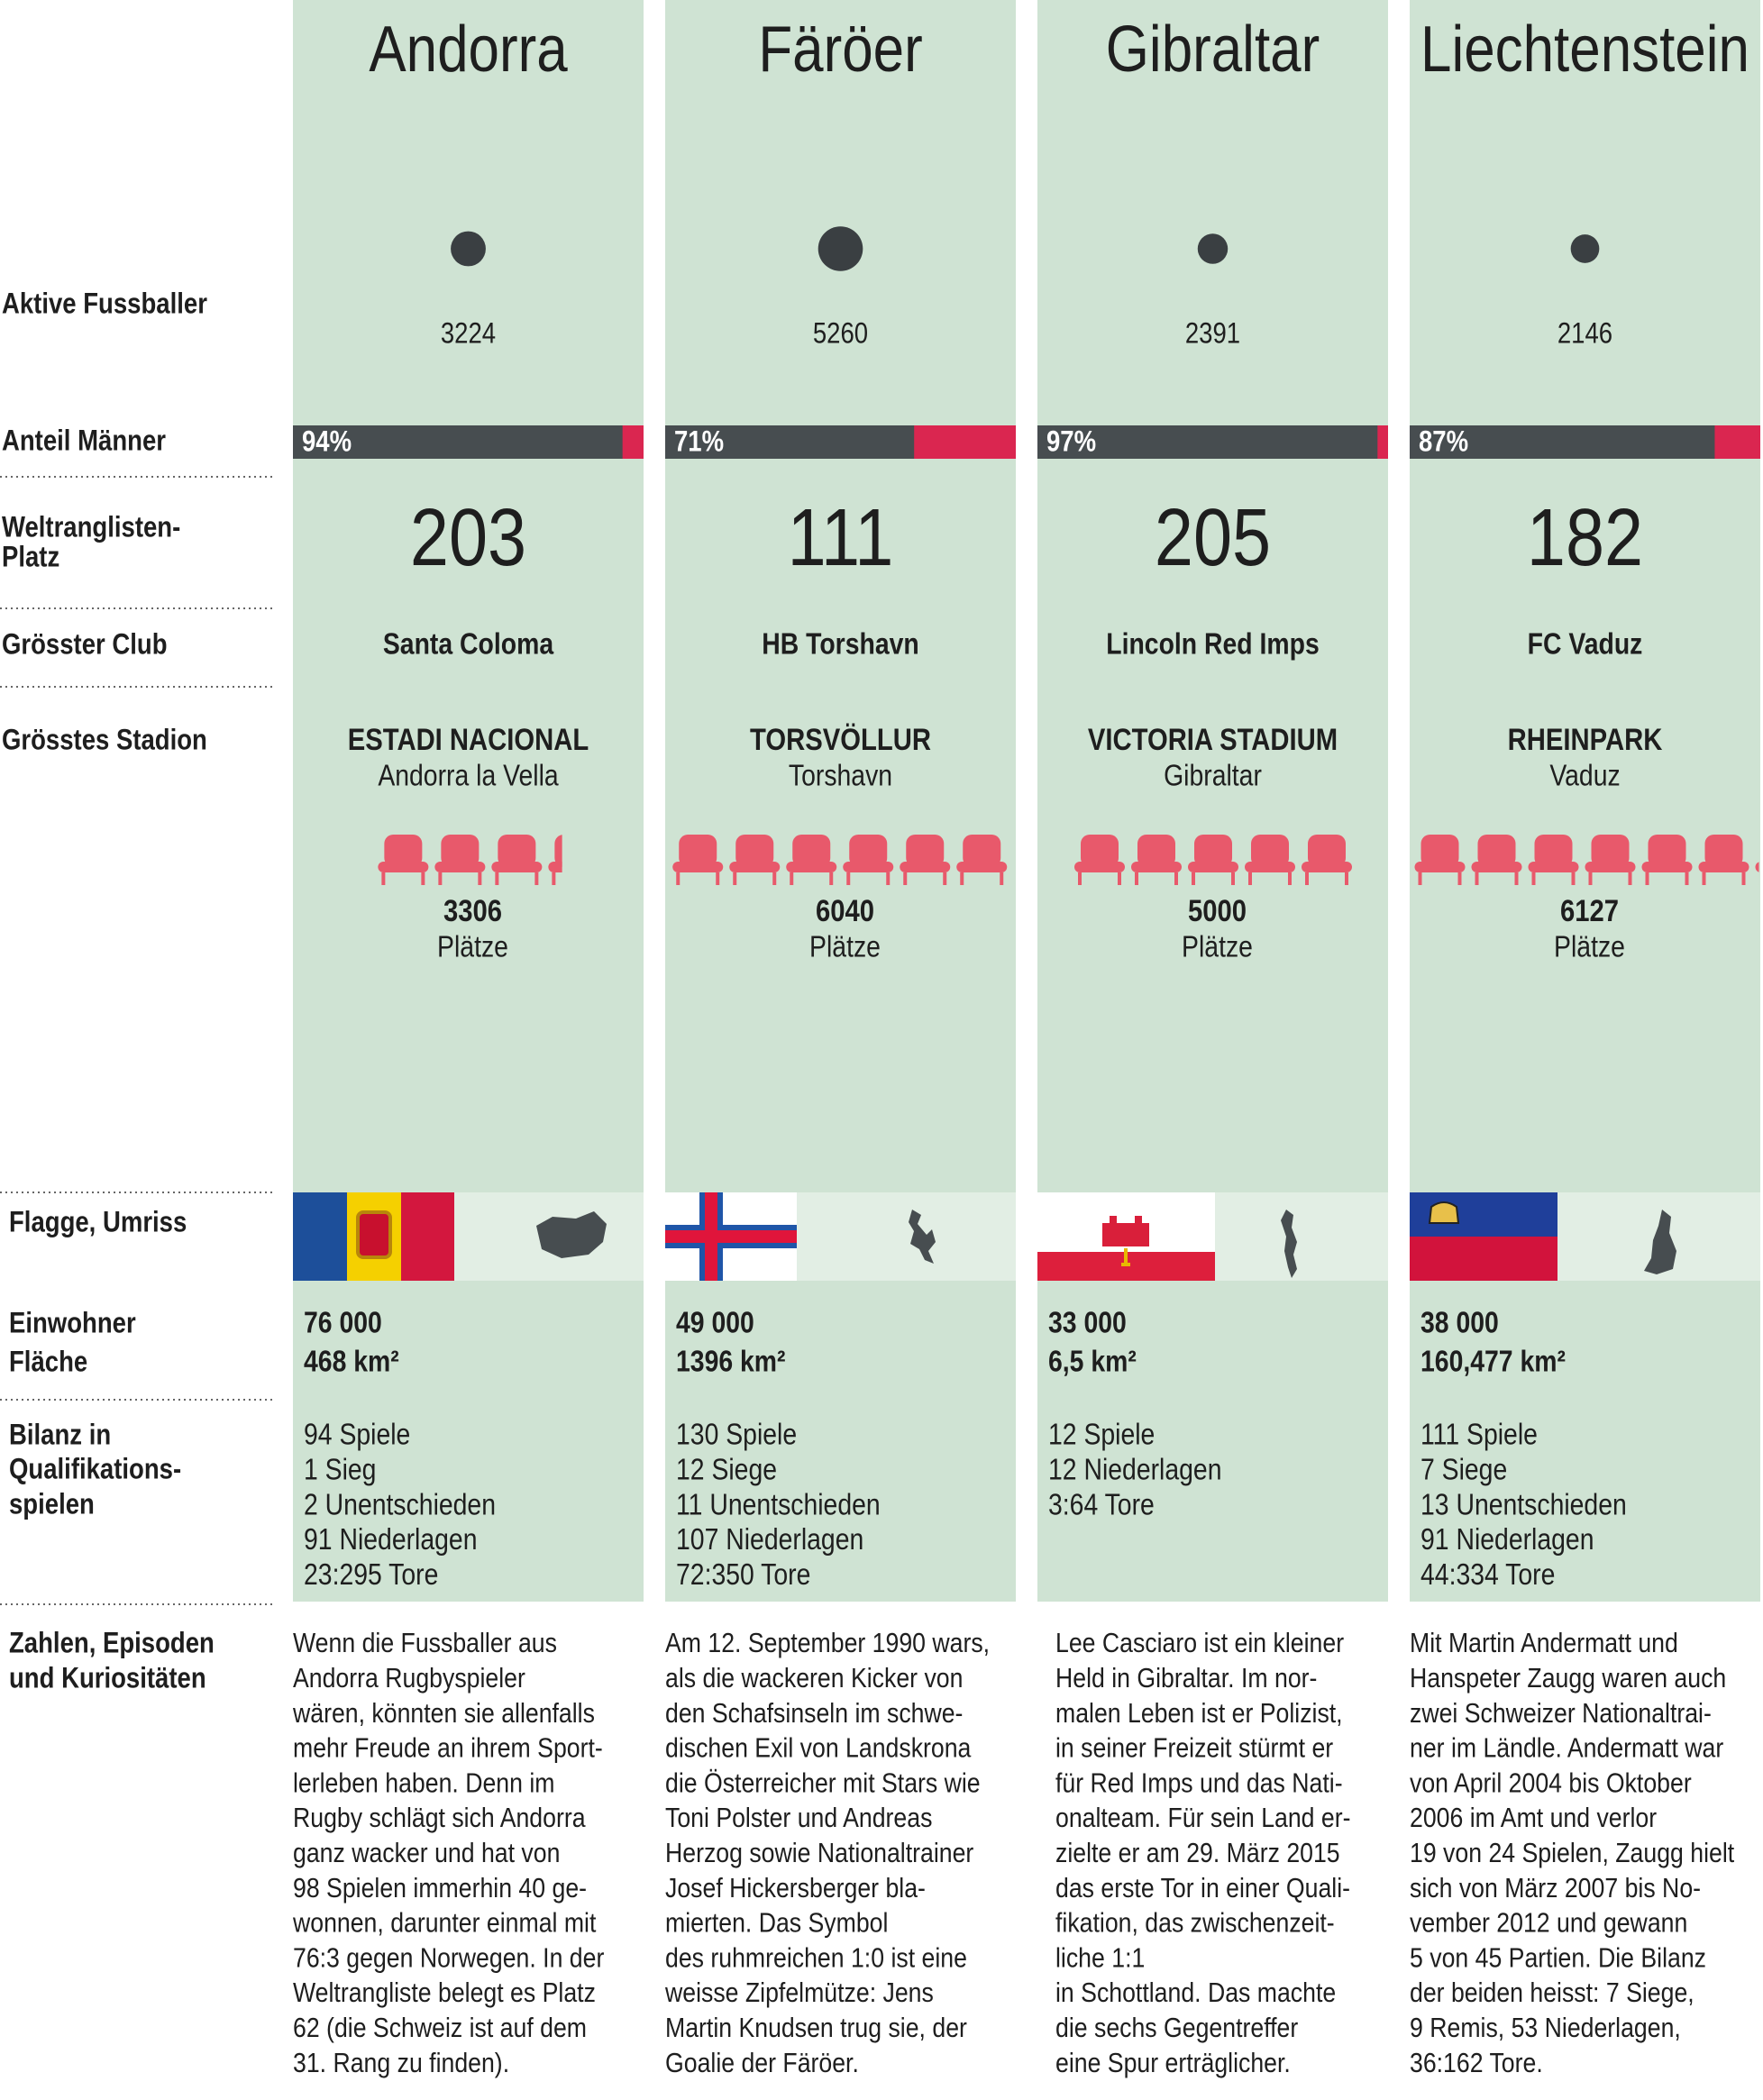 Image resolution: width=1763 pixels, height=2100 pixels. What do you see at coordinates (98, 1221) in the screenshot?
I see `row-label: Flagge, Umriss` at bounding box center [98, 1221].